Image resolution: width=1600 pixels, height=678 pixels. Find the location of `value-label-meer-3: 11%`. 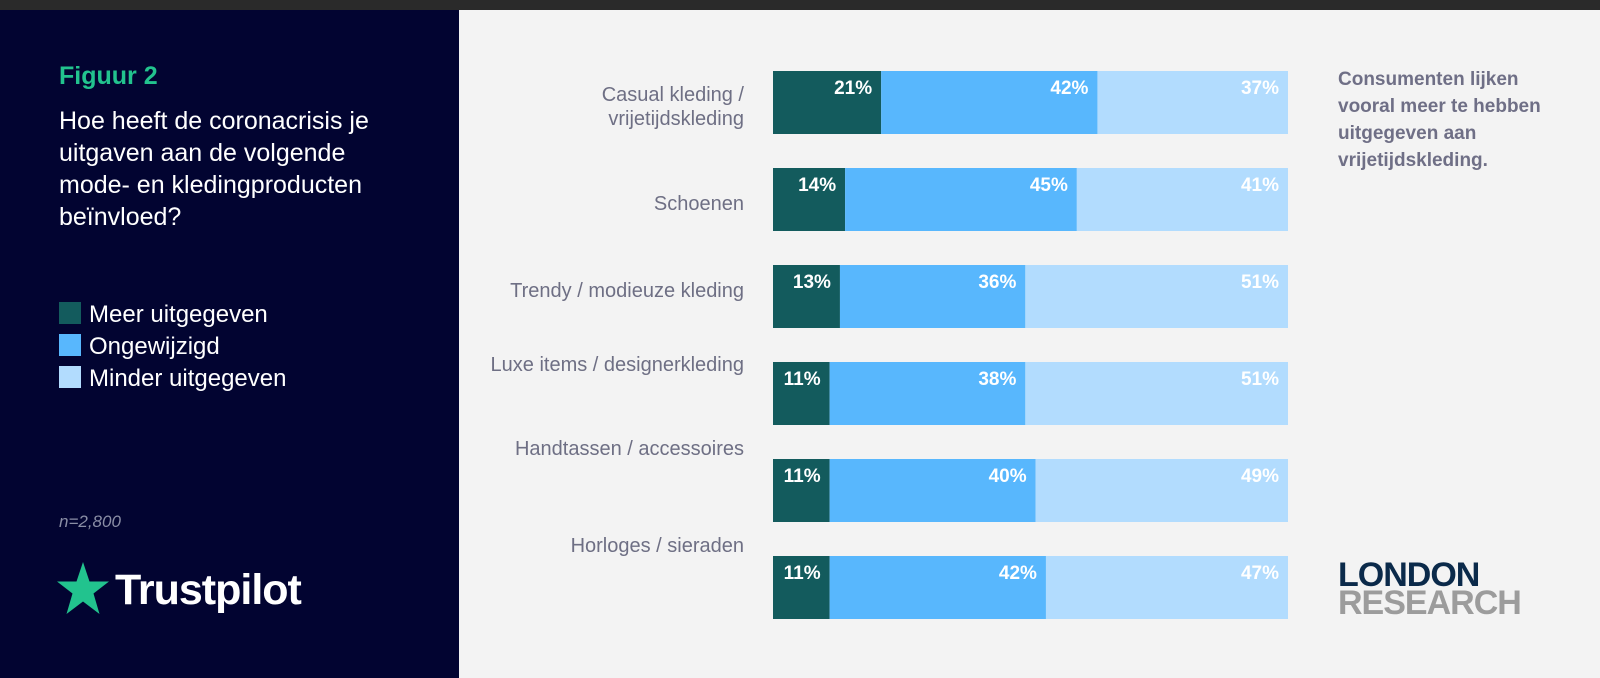

value-label-meer-3: 11% is located at coordinates (802, 379).